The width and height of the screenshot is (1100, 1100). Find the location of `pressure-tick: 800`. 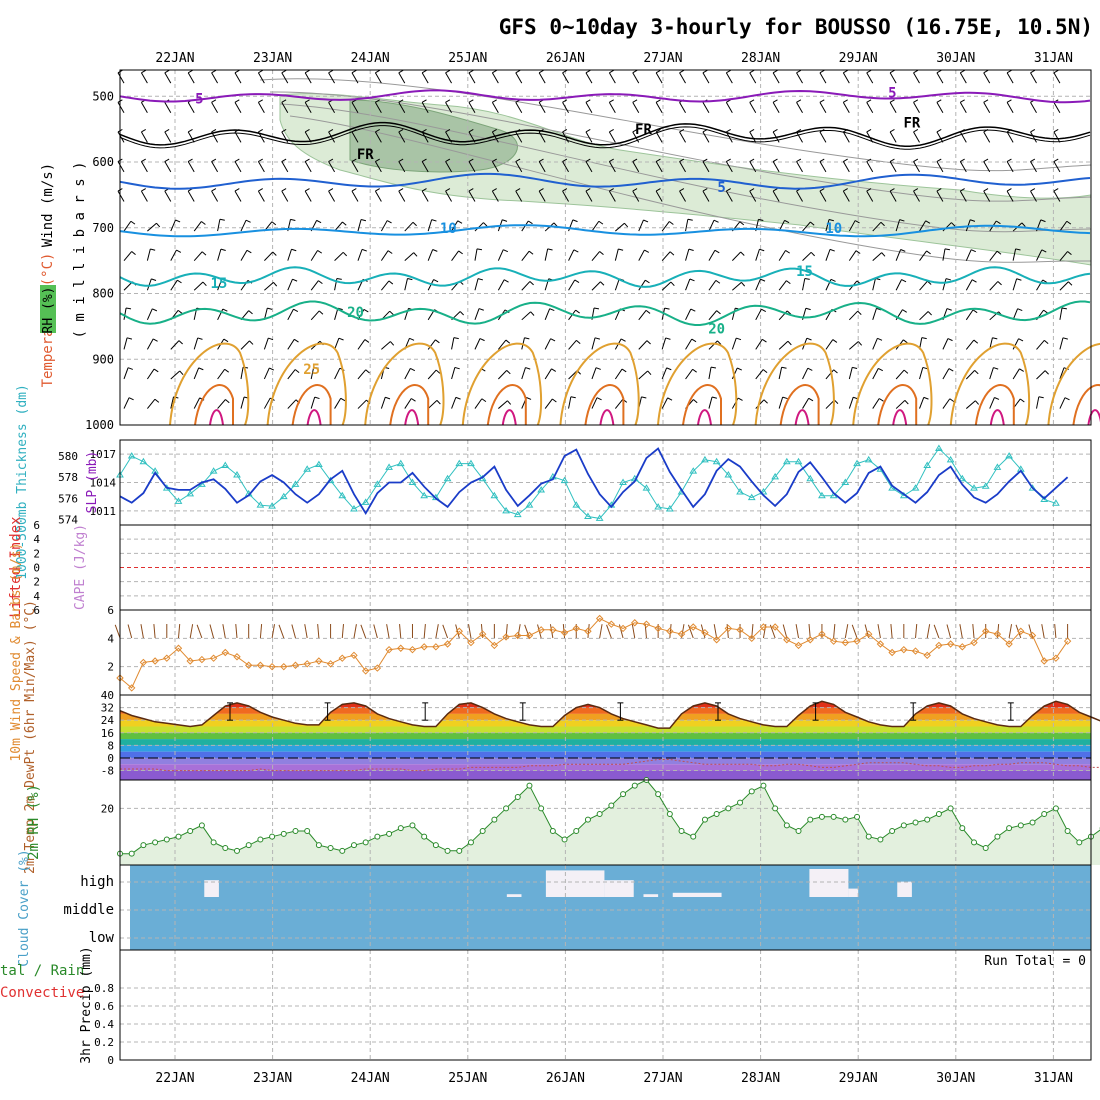

pressure-tick: 800 is located at coordinates (103, 294).